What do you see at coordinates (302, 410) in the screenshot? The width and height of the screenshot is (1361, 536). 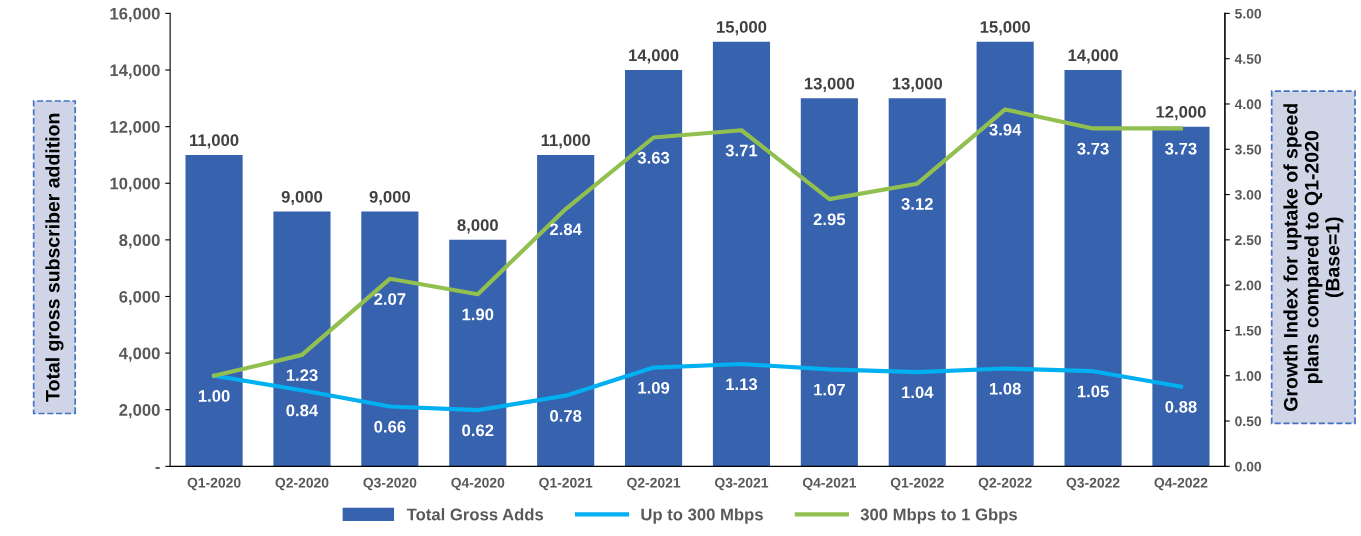 I see `data-label: 0.84` at bounding box center [302, 410].